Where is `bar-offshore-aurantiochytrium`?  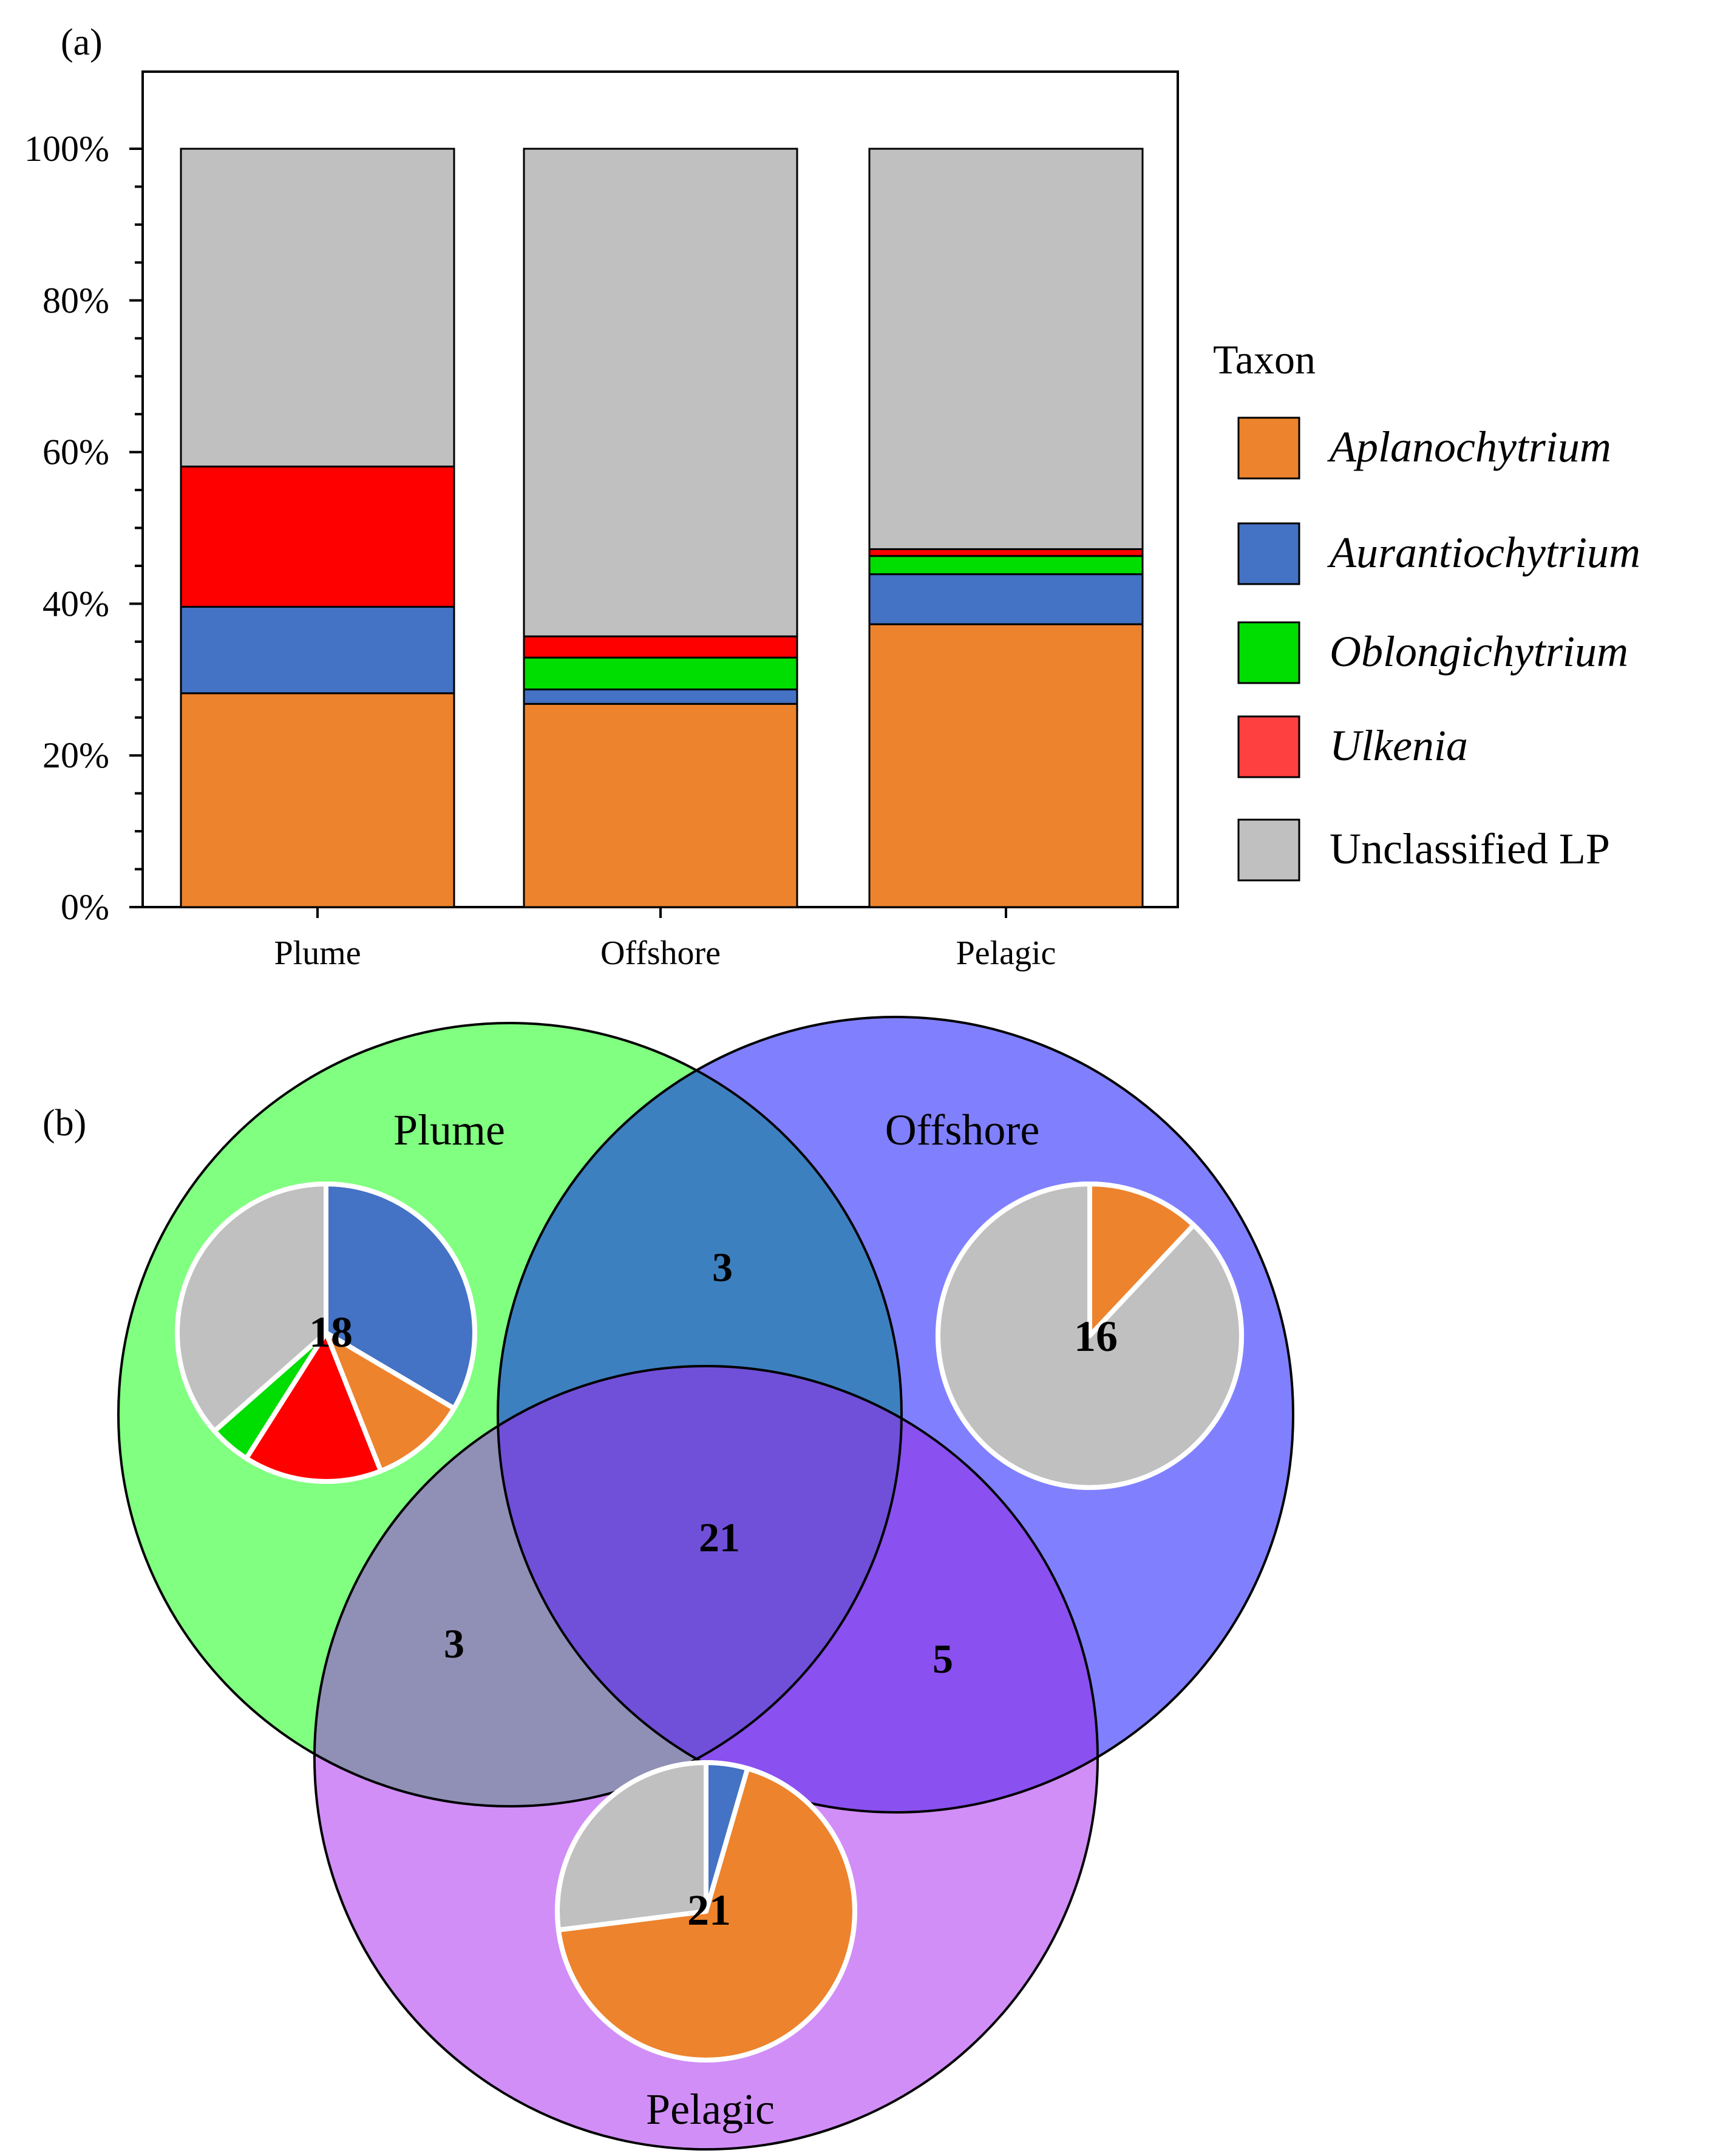 bar-offshore-aurantiochytrium is located at coordinates (660, 697).